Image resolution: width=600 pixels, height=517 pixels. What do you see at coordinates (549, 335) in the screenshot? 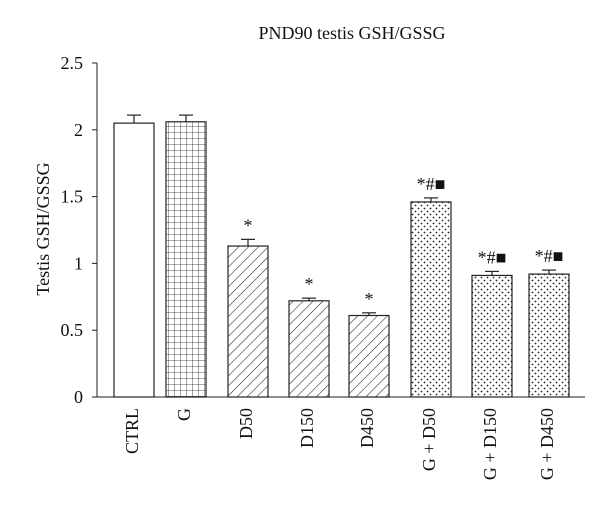
I see `bar-g-d450` at bounding box center [549, 335].